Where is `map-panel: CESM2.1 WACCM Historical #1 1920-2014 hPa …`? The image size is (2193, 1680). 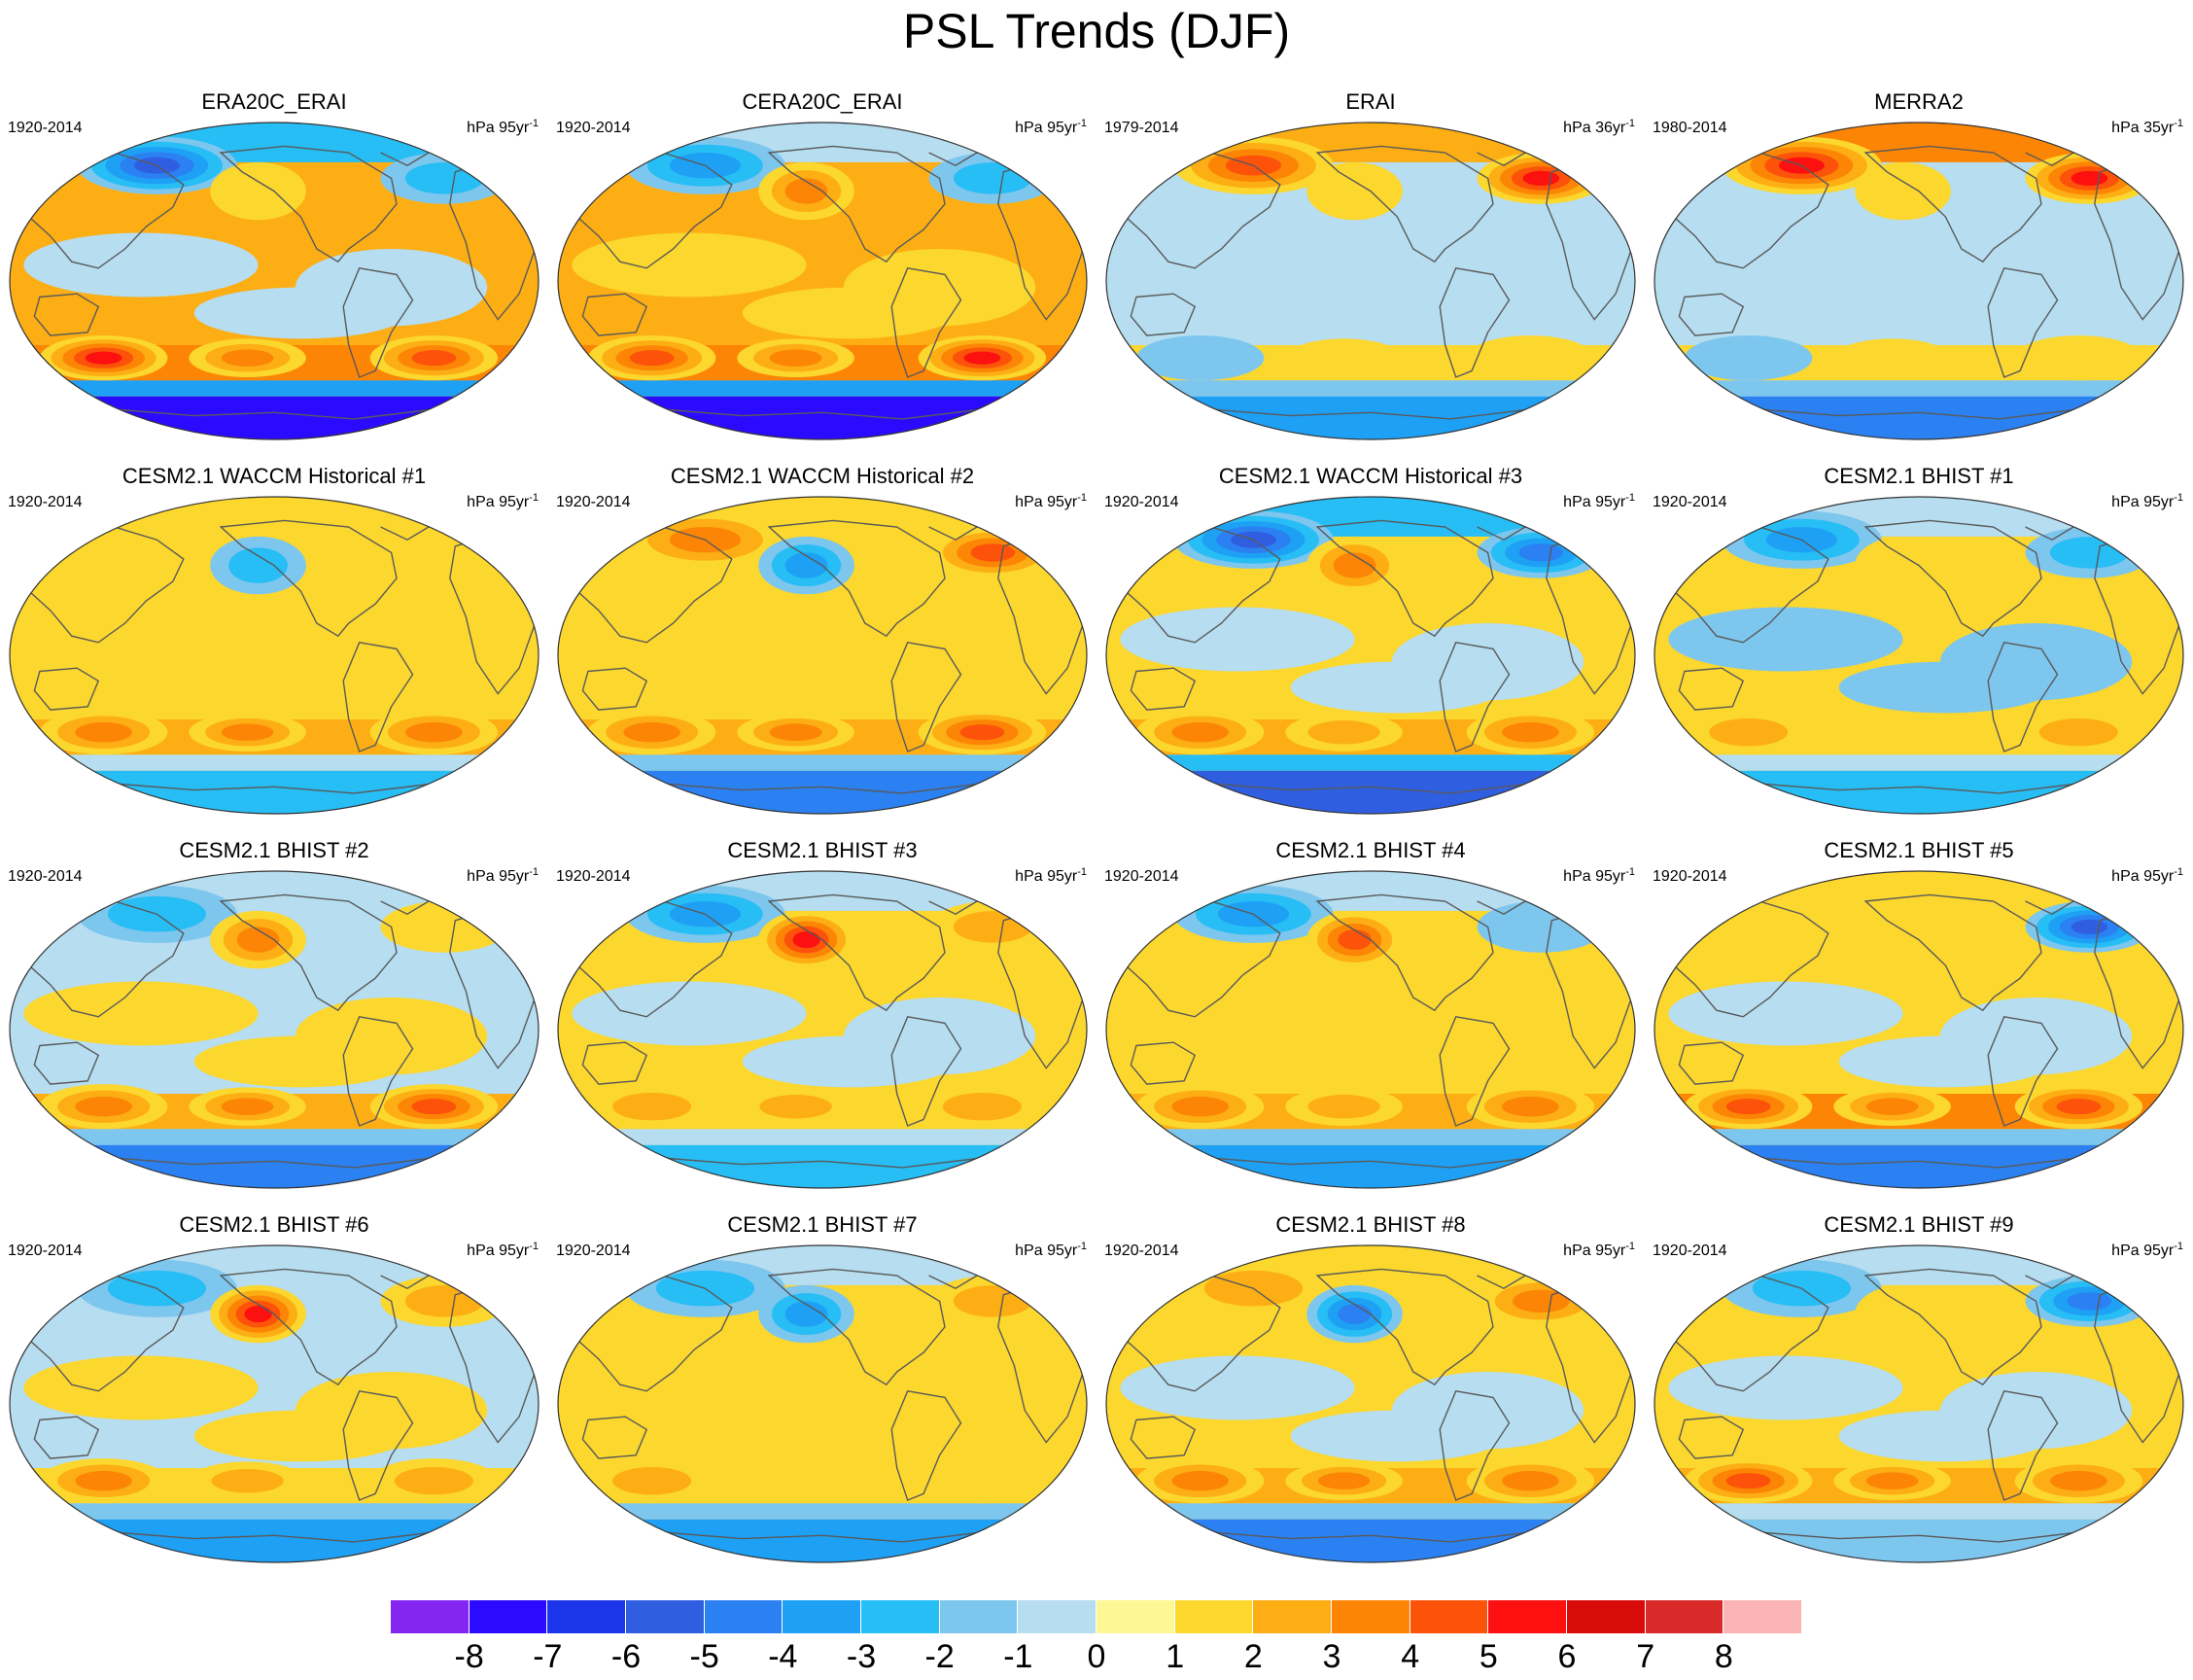
map-panel: CESM2.1 WACCM Historical #1 1920-2014 hPa … is located at coordinates (274, 651).